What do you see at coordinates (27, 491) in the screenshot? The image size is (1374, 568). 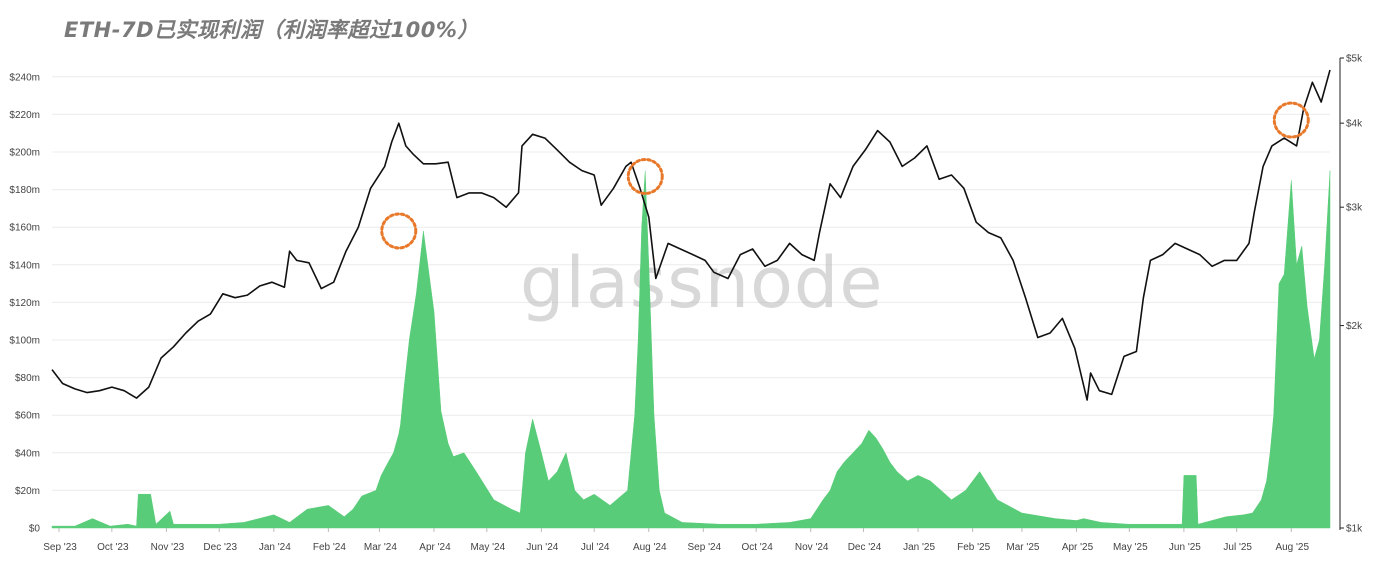 I see `left-tick-label: $20m` at bounding box center [27, 491].